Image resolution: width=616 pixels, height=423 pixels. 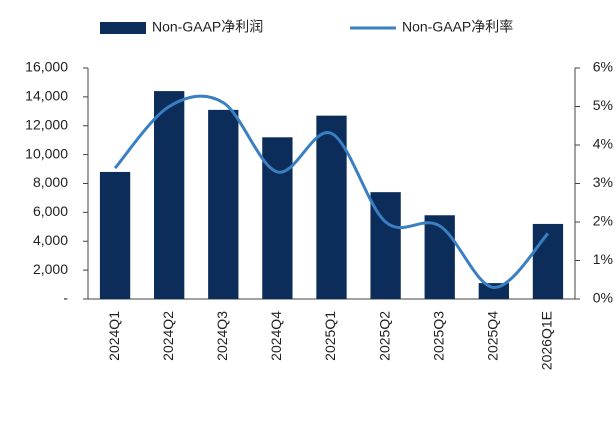 What do you see at coordinates (222, 336) in the screenshot?
I see `x-tick-label: 2024Q3` at bounding box center [222, 336].